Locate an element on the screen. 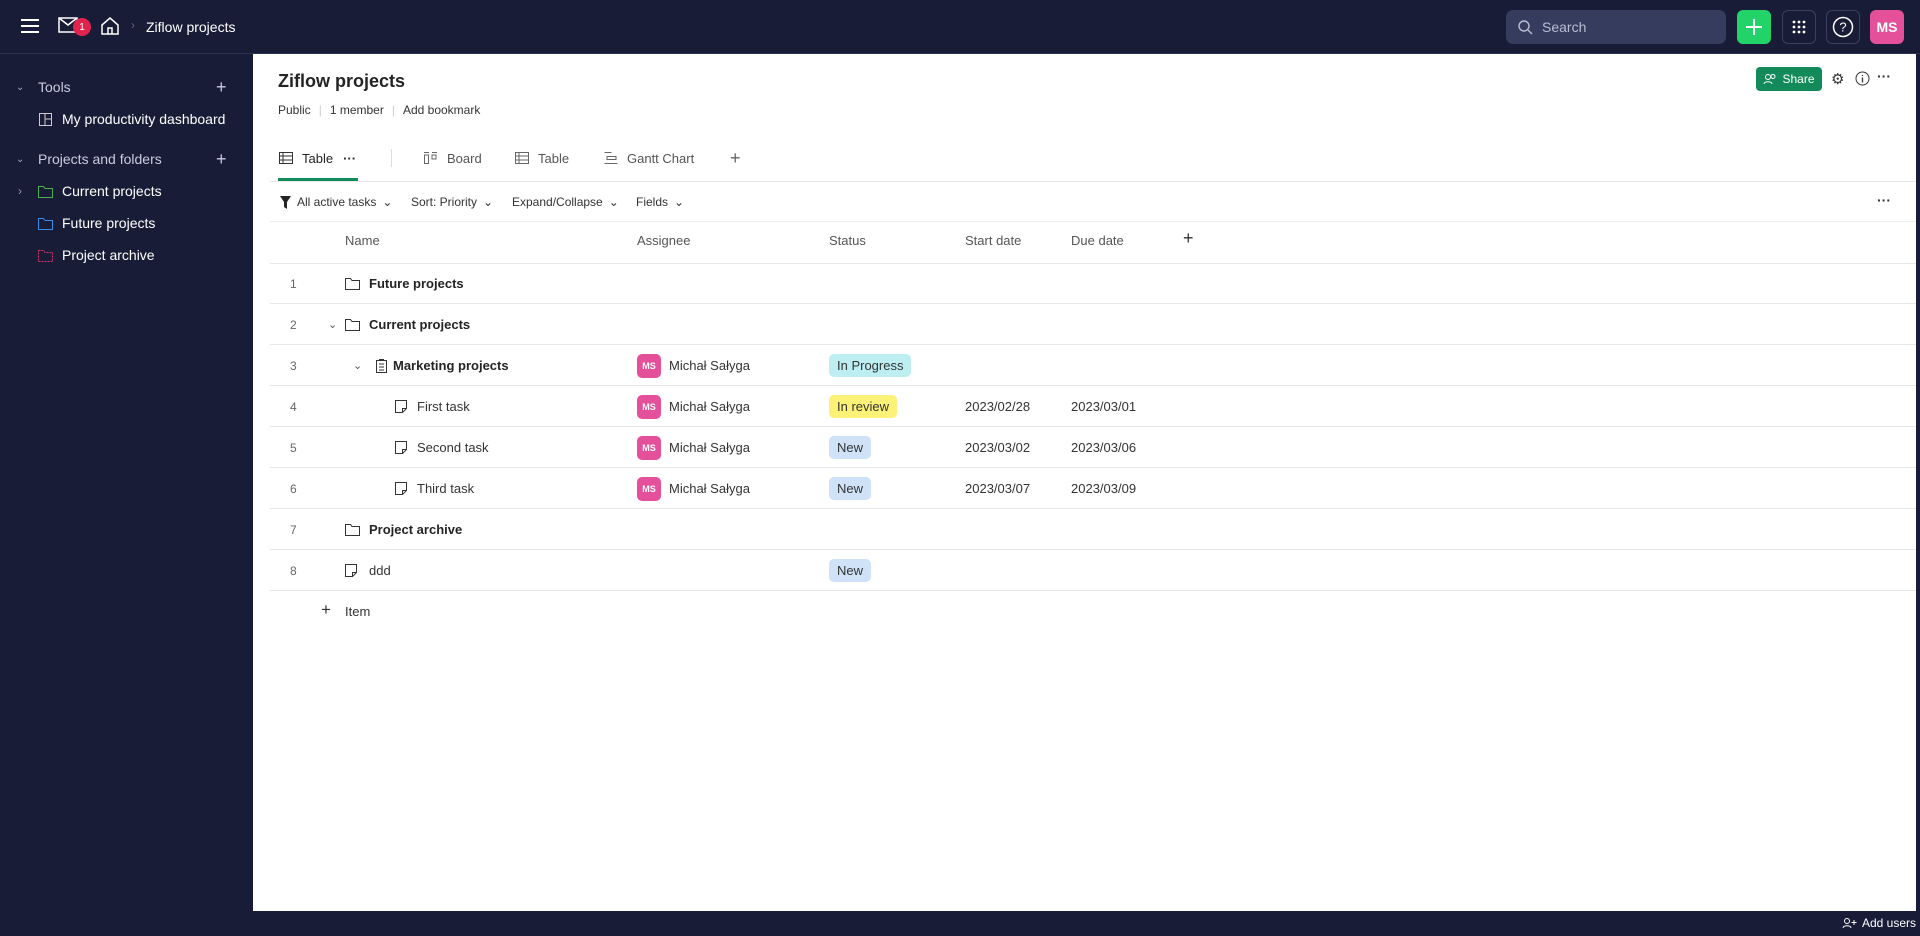 The width and height of the screenshot is (1920, 936). add-users-button: Add users is located at coordinates (1879, 923).